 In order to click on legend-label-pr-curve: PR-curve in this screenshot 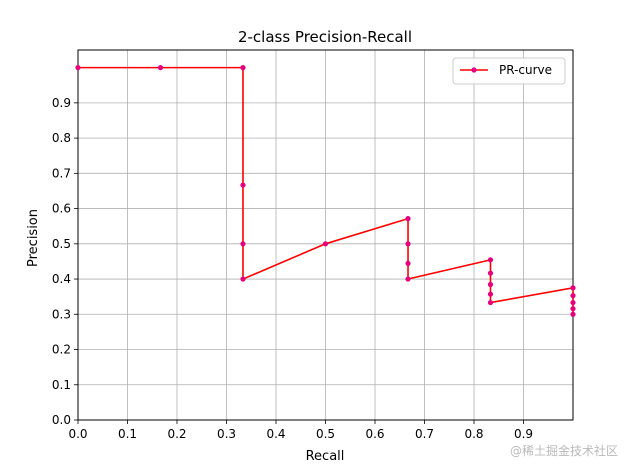, I will do `click(525, 70)`.